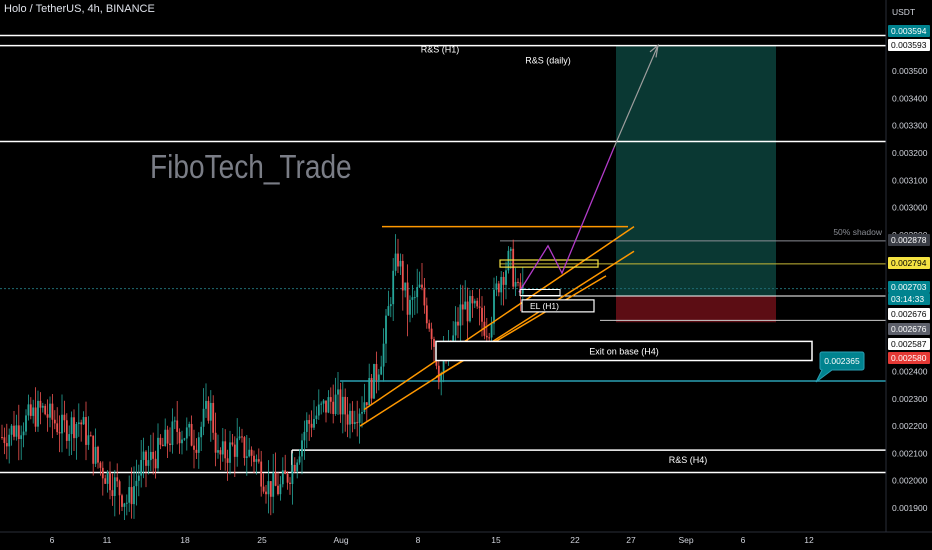 The width and height of the screenshot is (932, 550). Describe the element at coordinates (910, 71) in the screenshot. I see `y-tick-label: 0.003500` at that location.